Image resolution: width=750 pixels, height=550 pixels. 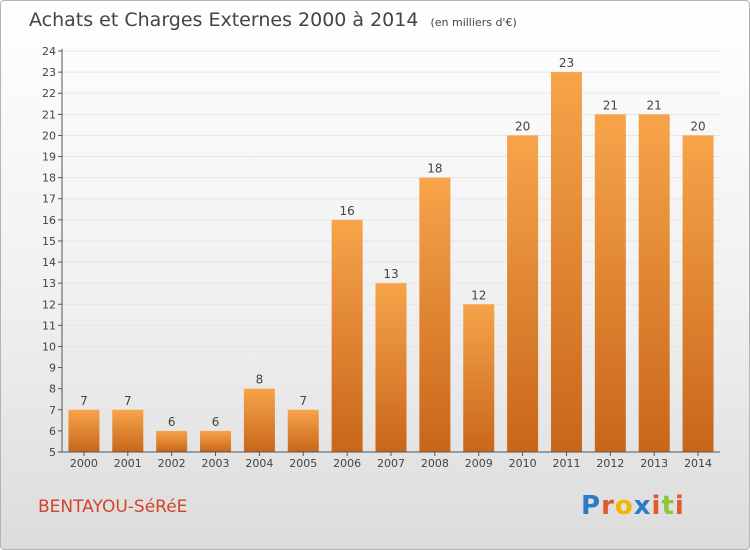 What do you see at coordinates (698, 463) in the screenshot?
I see `x-tick-label: 2014` at bounding box center [698, 463].